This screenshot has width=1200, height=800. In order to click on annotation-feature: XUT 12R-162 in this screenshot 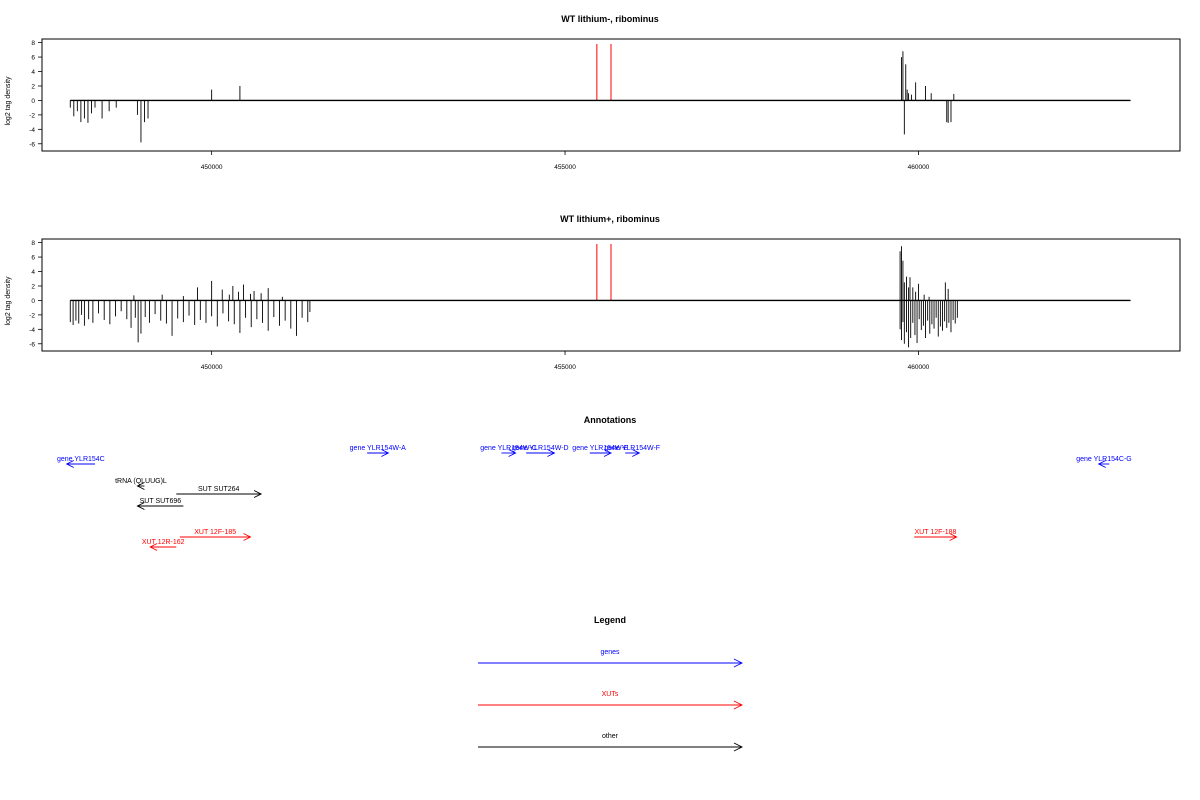, I will do `click(163, 545)`.